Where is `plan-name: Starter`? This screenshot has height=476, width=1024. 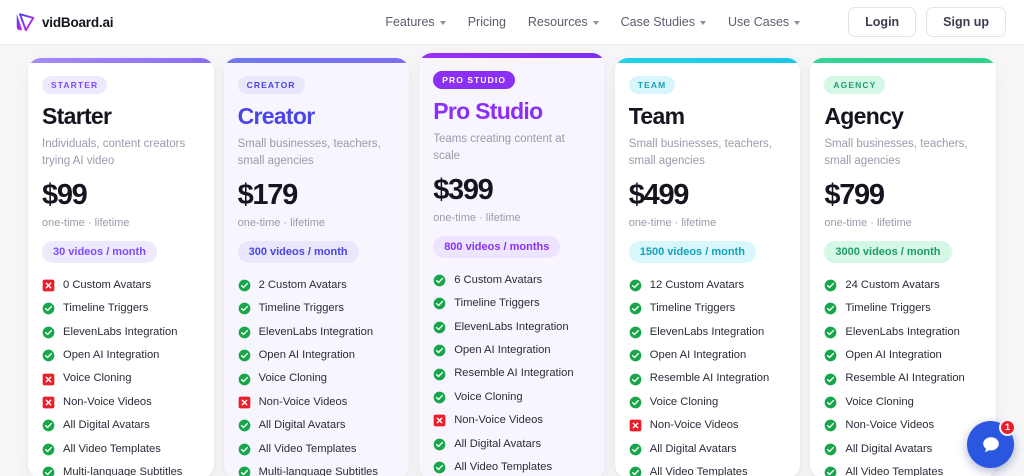 plan-name: Starter is located at coordinates (77, 116).